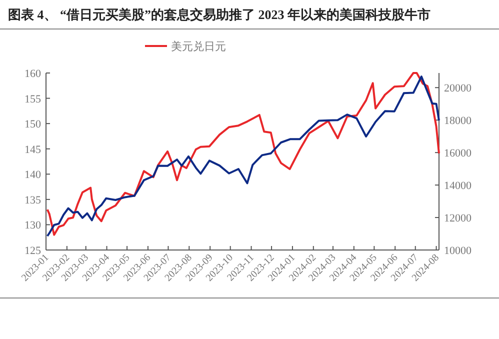 The image size is (499, 339). I want to click on y-tick-label: 125, so click(33, 251).